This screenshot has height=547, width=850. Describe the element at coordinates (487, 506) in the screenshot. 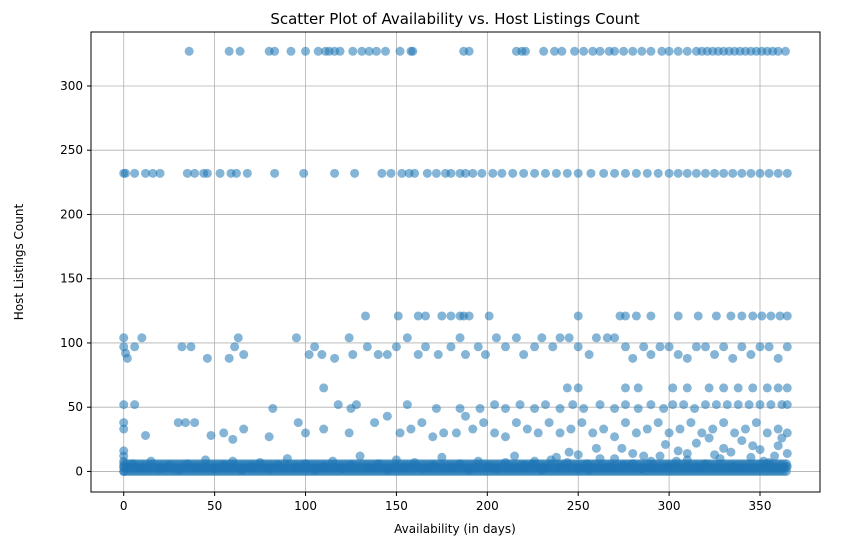

I see `x-tick-label: 200` at that location.